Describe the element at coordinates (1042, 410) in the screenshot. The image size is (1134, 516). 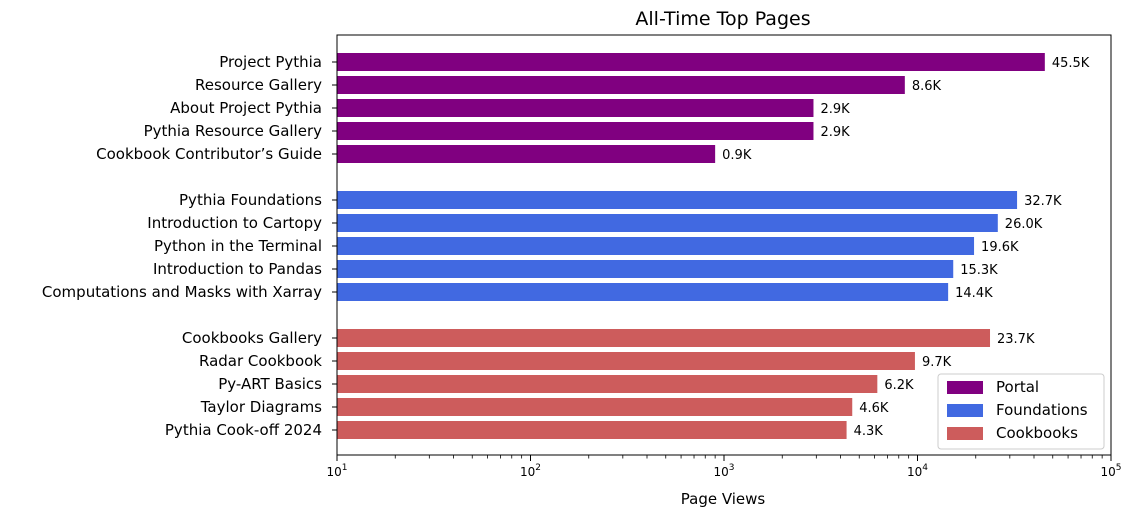
I see `legend-label-foundations: Foundations` at that location.